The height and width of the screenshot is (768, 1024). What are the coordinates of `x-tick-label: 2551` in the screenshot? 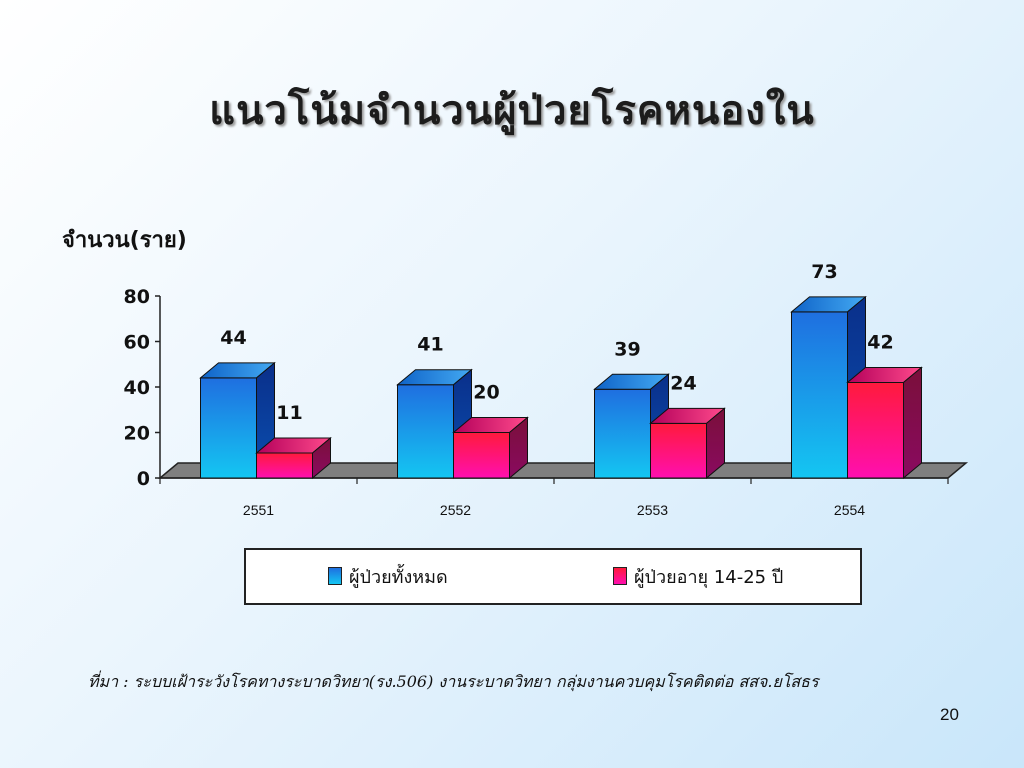 It's located at (258, 510).